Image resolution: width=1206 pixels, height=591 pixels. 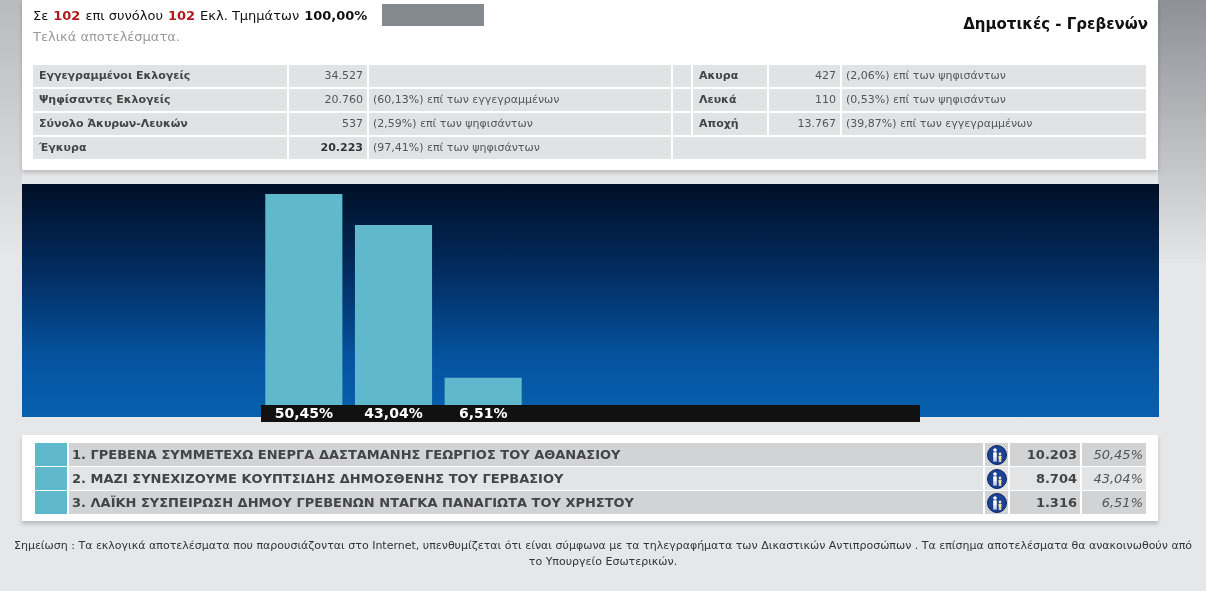 What do you see at coordinates (1052, 454) in the screenshot?
I see `text: 10.203` at bounding box center [1052, 454].